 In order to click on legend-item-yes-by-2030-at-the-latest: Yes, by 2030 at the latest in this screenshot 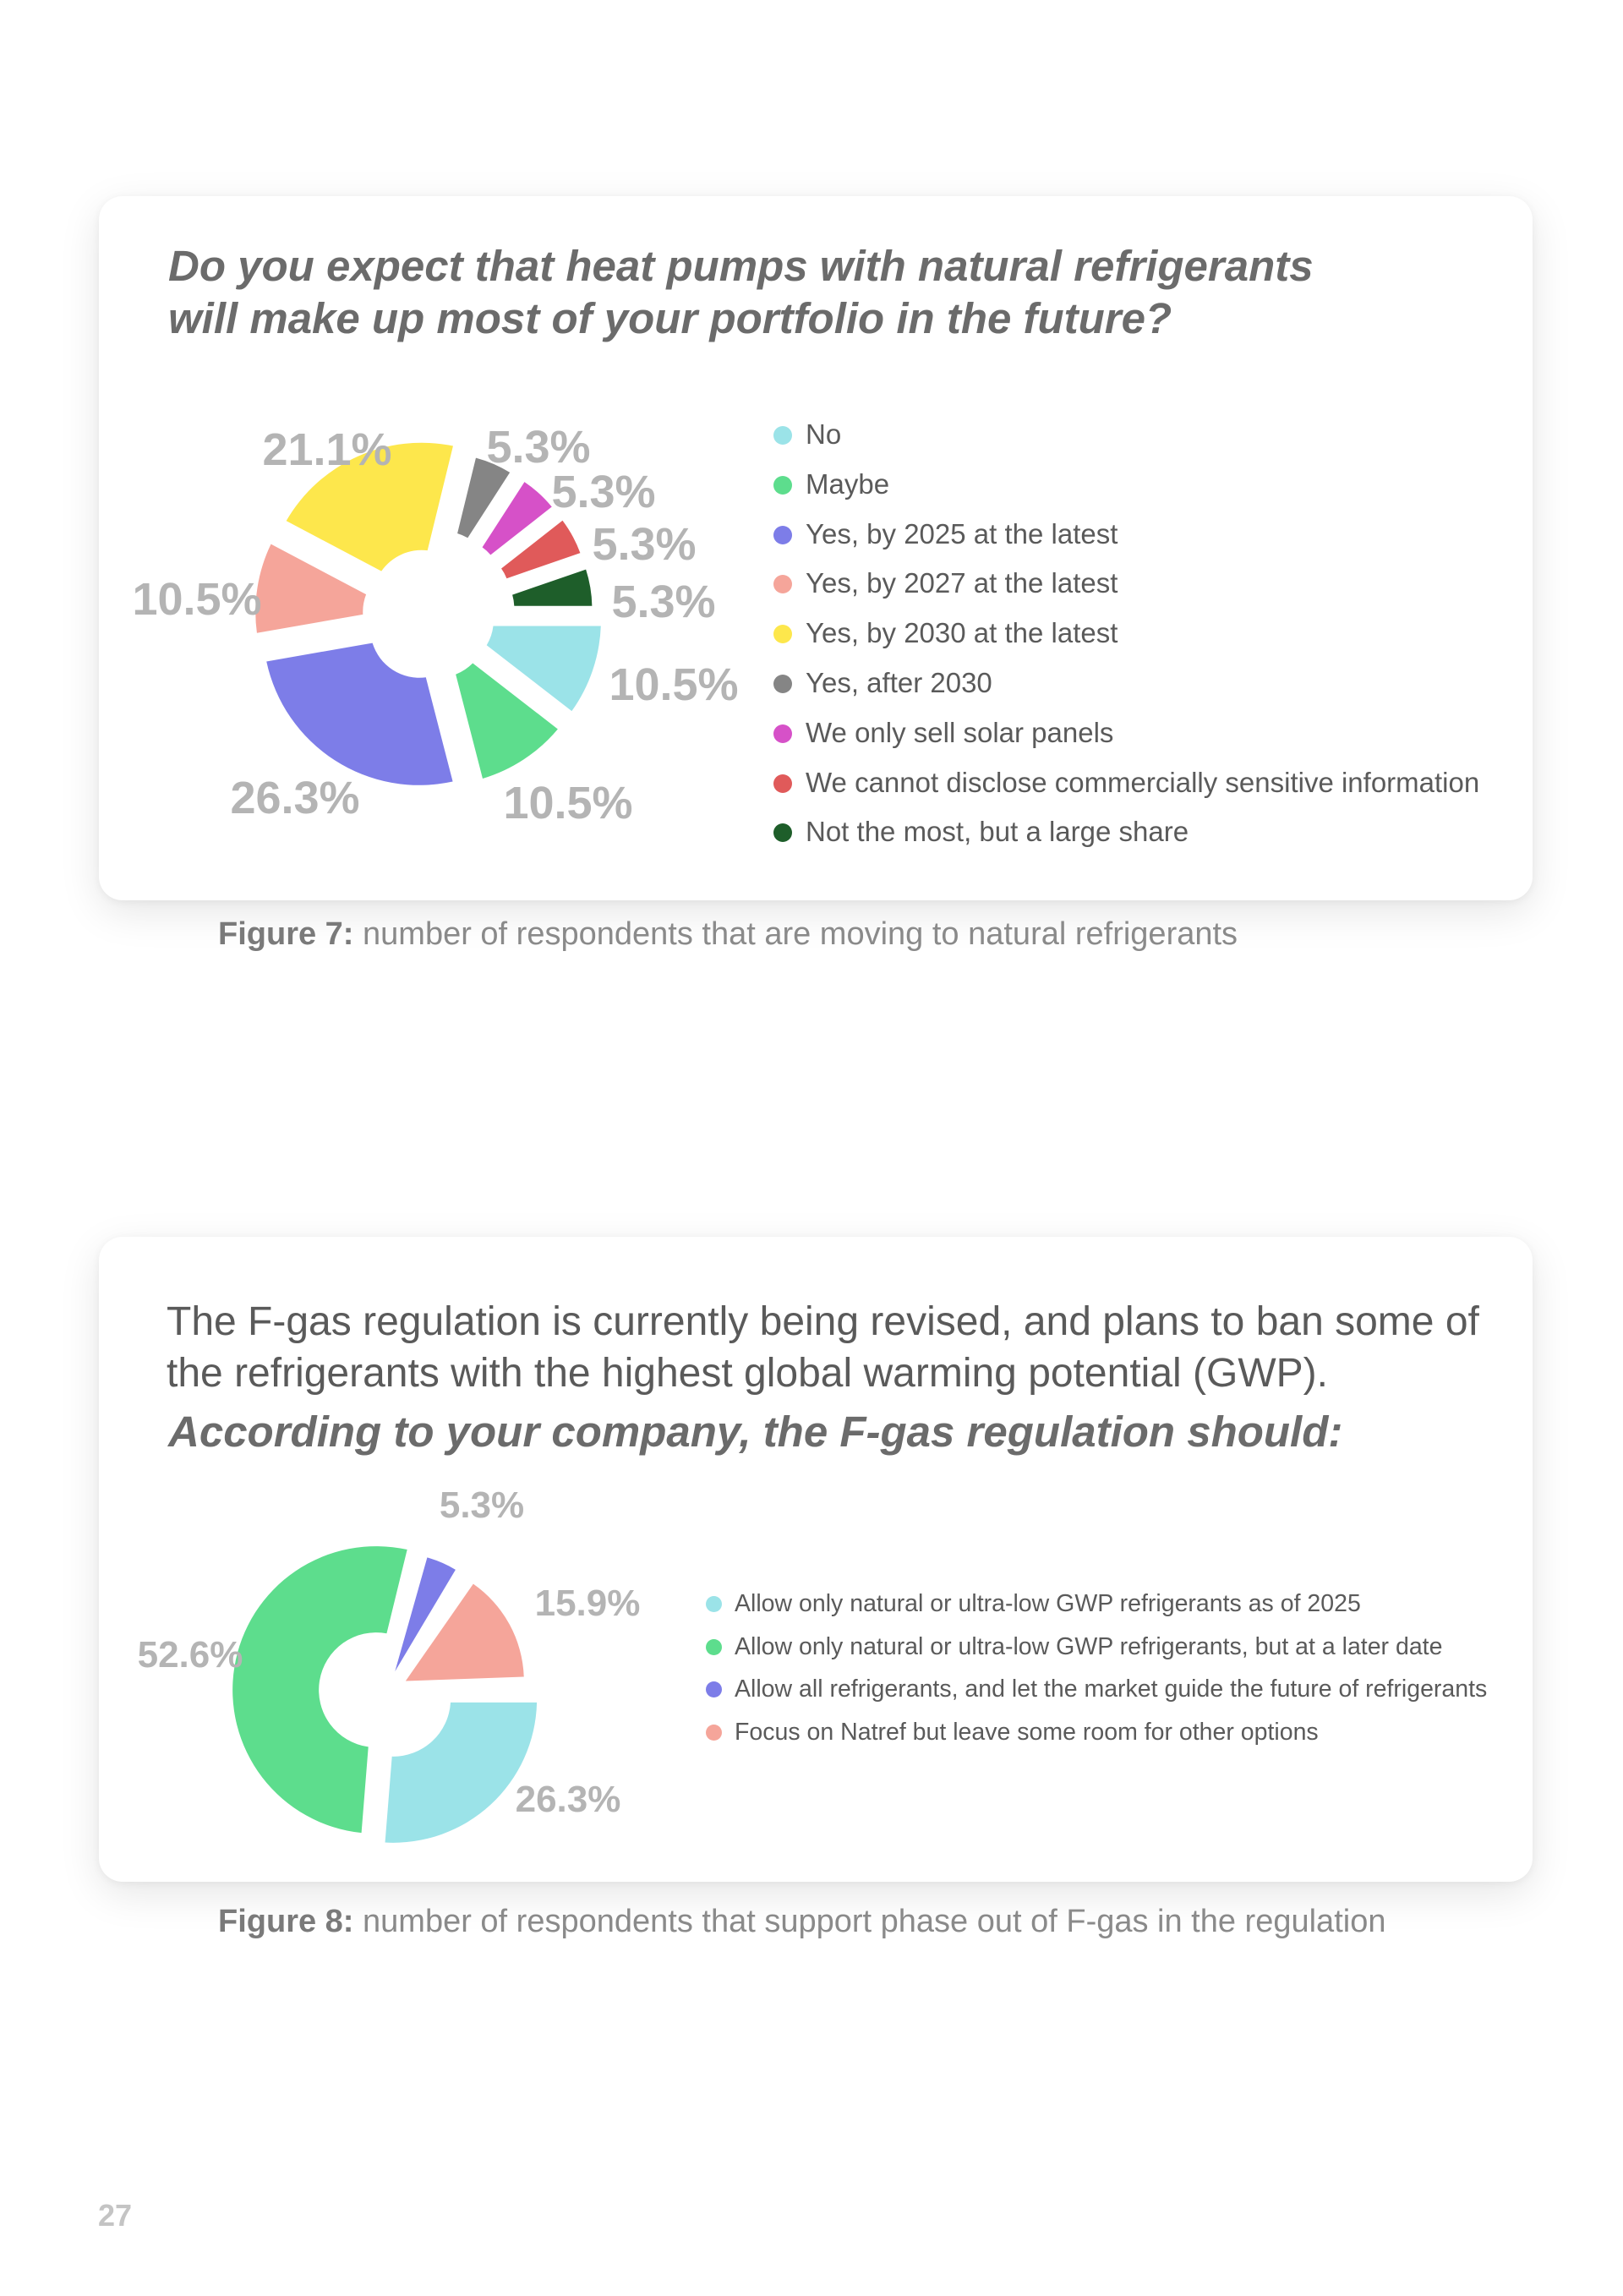, I will do `click(1126, 641)`.